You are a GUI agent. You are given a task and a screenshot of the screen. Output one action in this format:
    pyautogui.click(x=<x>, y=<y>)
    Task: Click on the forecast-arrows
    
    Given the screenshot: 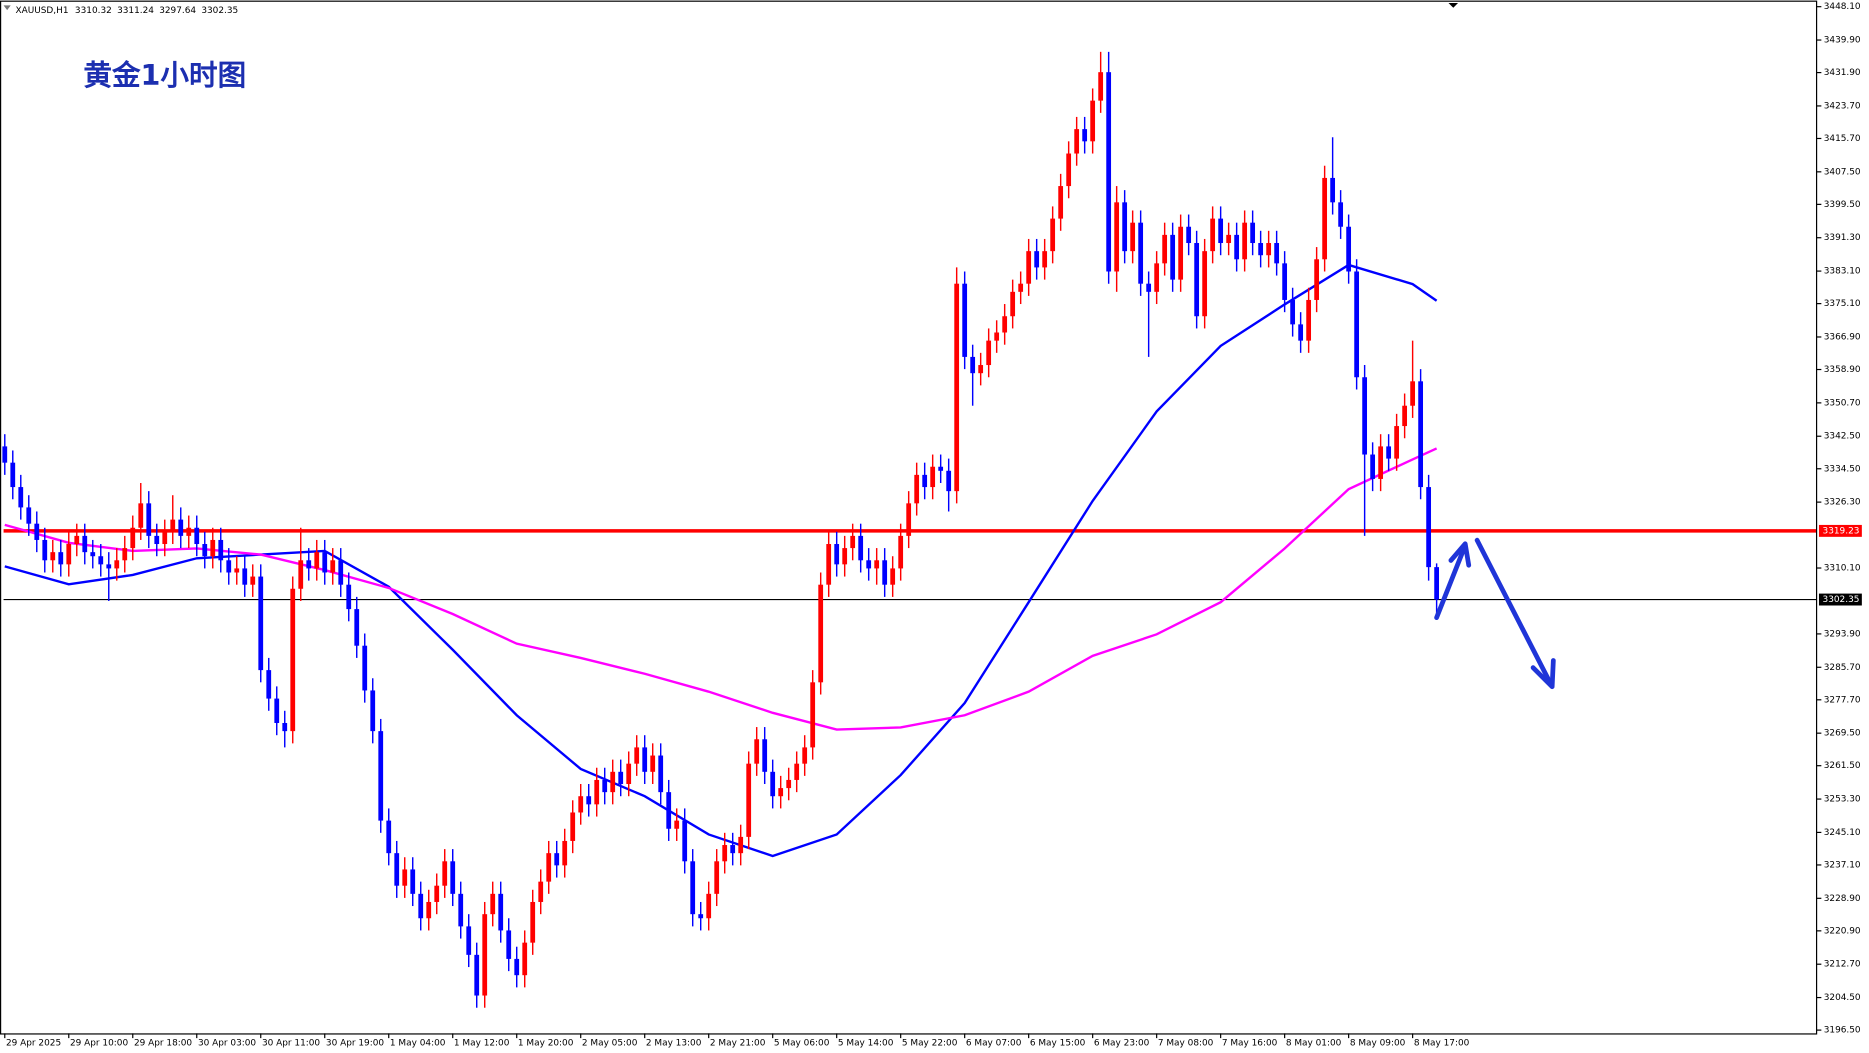 What is the action you would take?
    pyautogui.click(x=1495, y=613)
    